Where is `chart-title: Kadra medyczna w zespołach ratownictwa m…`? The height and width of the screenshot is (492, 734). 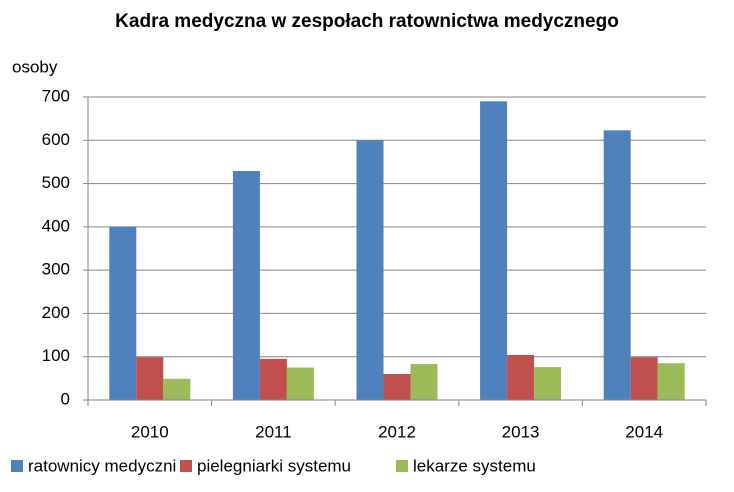 chart-title: Kadra medyczna w zespołach ratownictwa m… is located at coordinates (367, 21).